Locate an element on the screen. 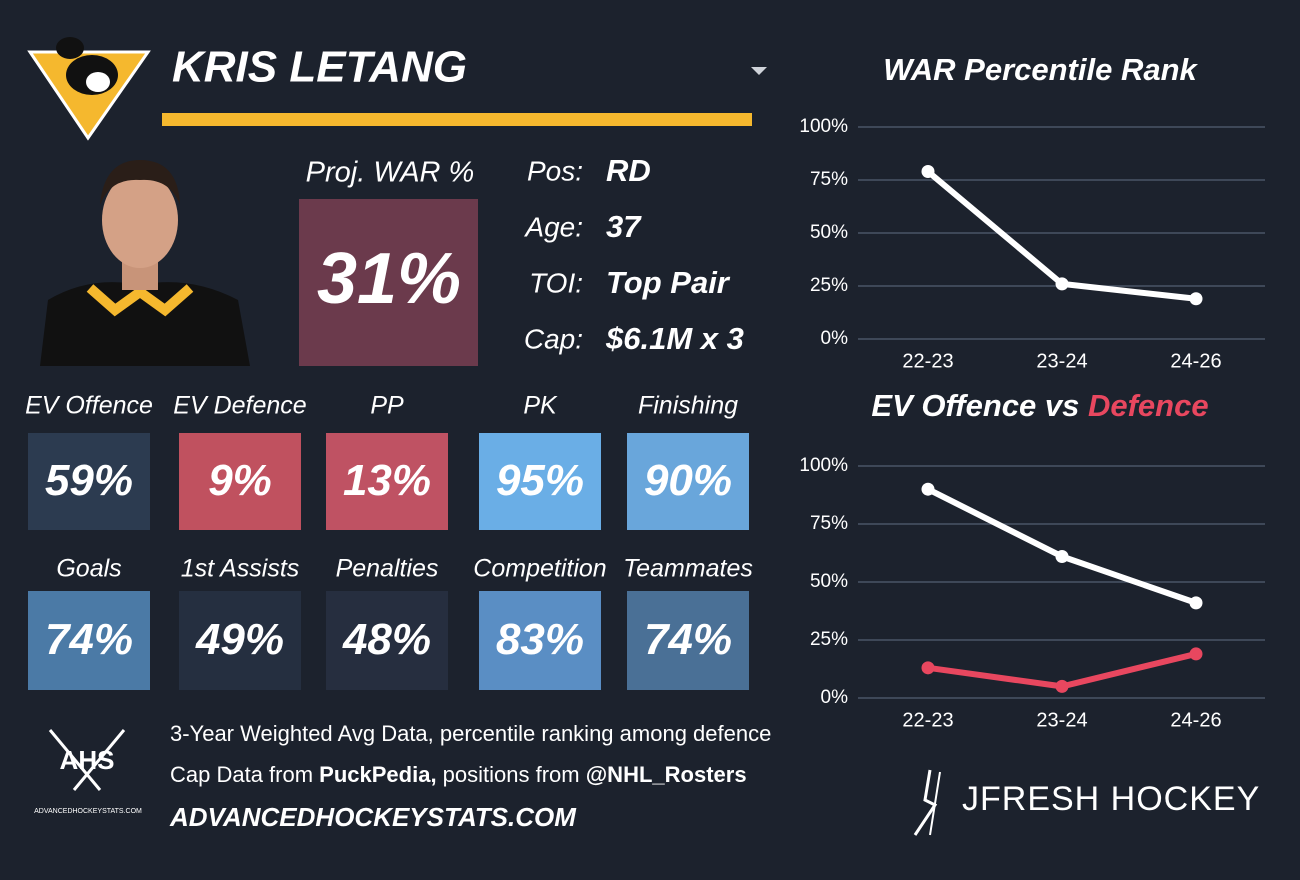 The image size is (1300, 880). brand-text: JFRESH HOCKEY is located at coordinates (1111, 799).